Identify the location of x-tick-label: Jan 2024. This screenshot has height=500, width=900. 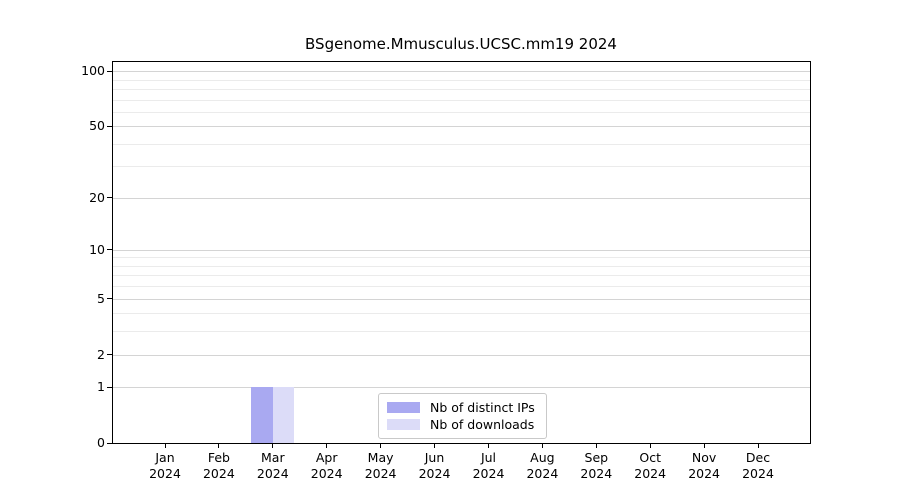
(165, 465).